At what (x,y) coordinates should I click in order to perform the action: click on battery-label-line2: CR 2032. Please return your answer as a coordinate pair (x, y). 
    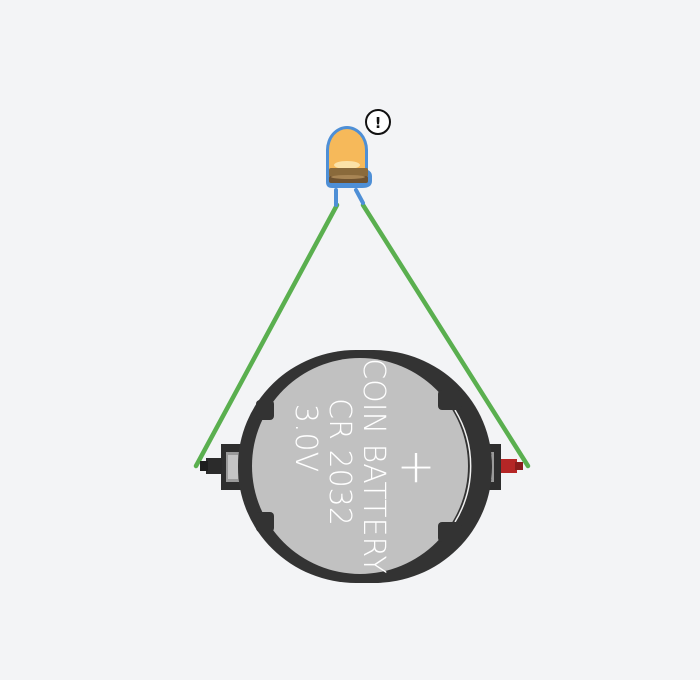
    Looking at the image, I should click on (339, 462).